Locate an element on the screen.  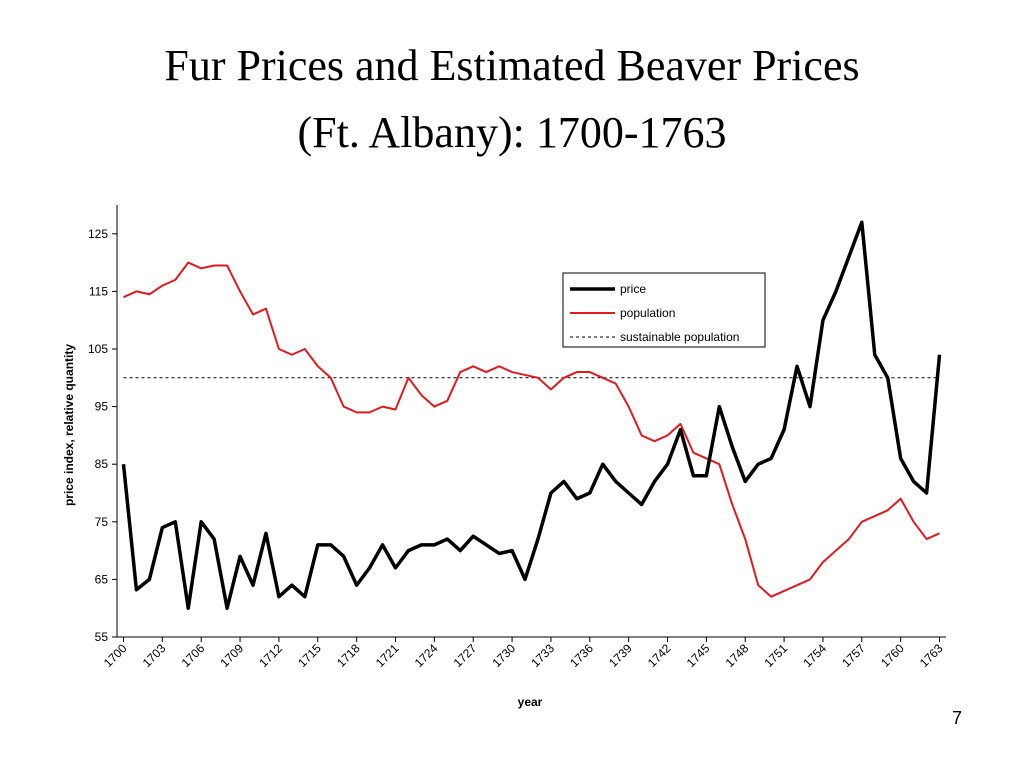
y-tick-label: 75 is located at coordinates (102, 522).